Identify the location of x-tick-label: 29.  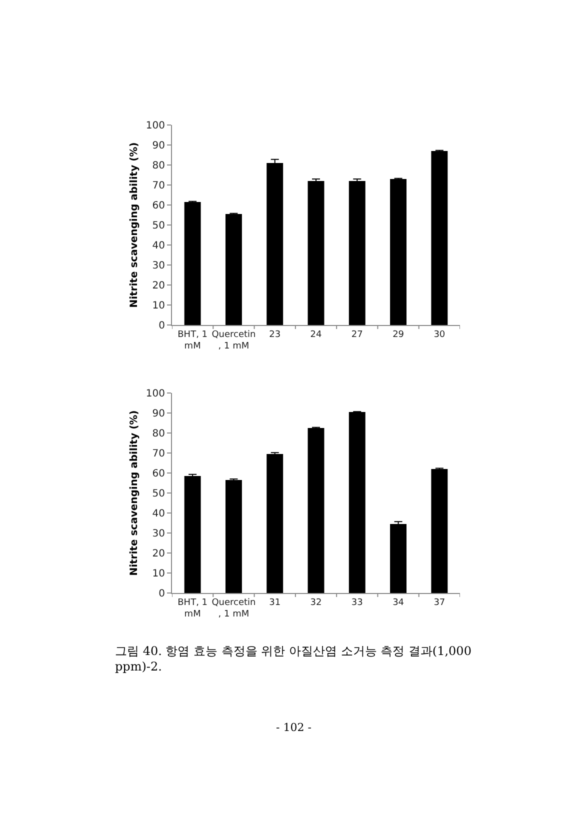
(398, 335).